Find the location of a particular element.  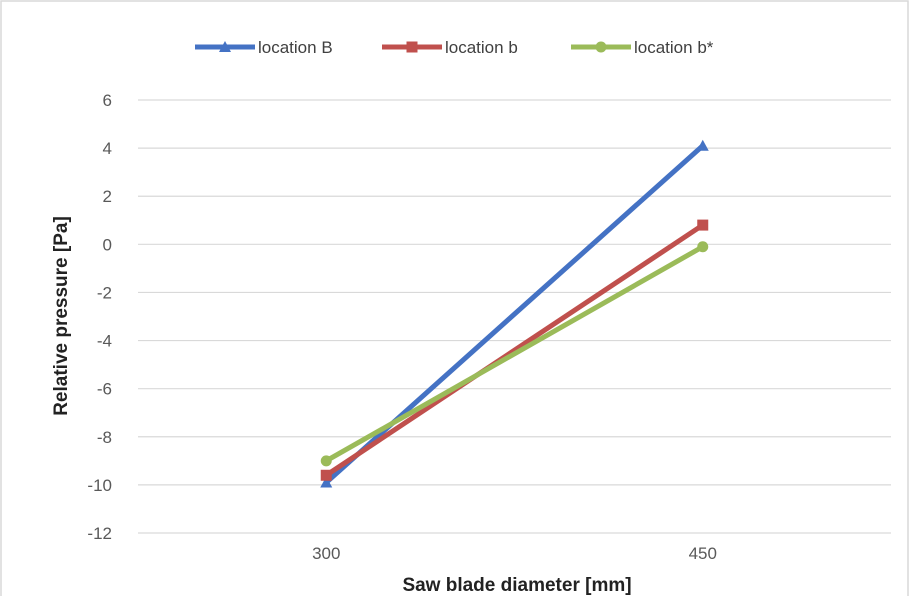

y-tick-label: -12 is located at coordinates (99, 533).